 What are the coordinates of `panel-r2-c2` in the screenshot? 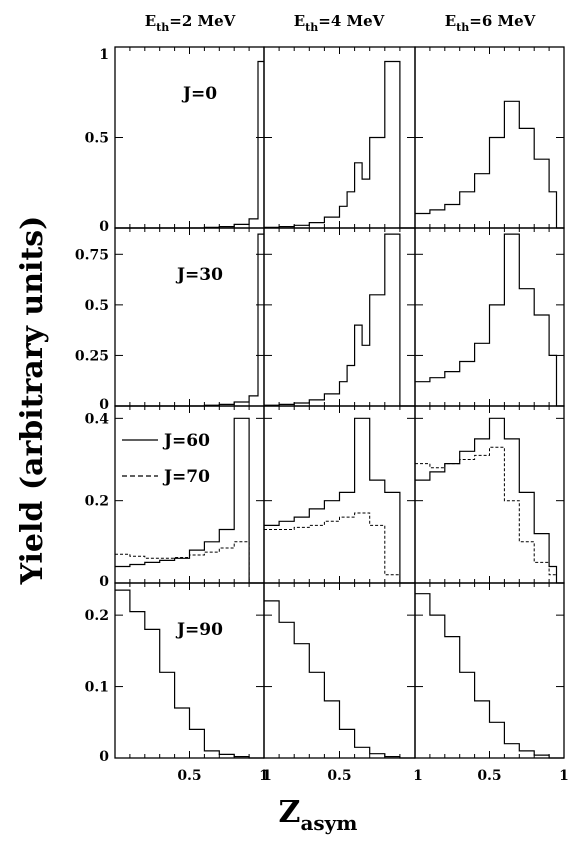 It's located at (339, 317).